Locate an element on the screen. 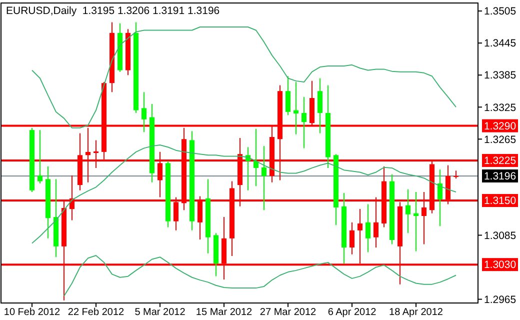 The image size is (520, 320). x-tick-label: 5 Mar 2012 is located at coordinates (160, 312).